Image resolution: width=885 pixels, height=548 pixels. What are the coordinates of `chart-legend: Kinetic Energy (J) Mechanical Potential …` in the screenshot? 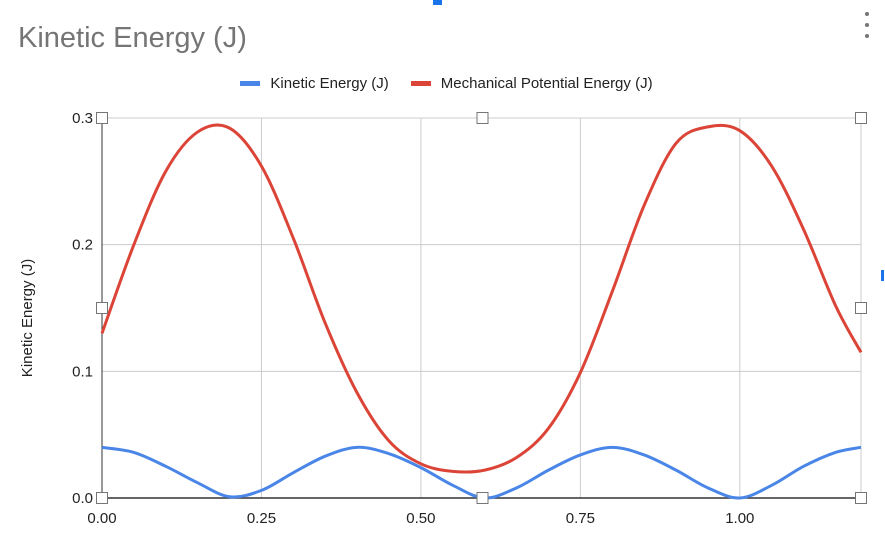 It's located at (442, 83).